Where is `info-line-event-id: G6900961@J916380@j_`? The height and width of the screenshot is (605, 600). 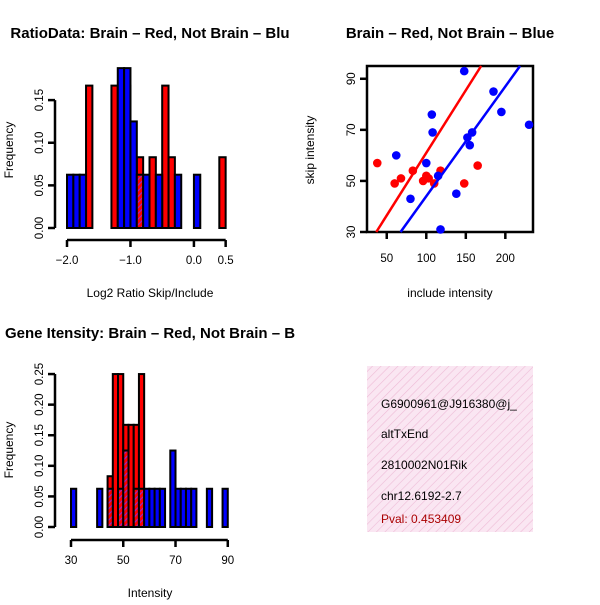
info-line-event-id: G6900961@J916380@j_ is located at coordinates (449, 404).